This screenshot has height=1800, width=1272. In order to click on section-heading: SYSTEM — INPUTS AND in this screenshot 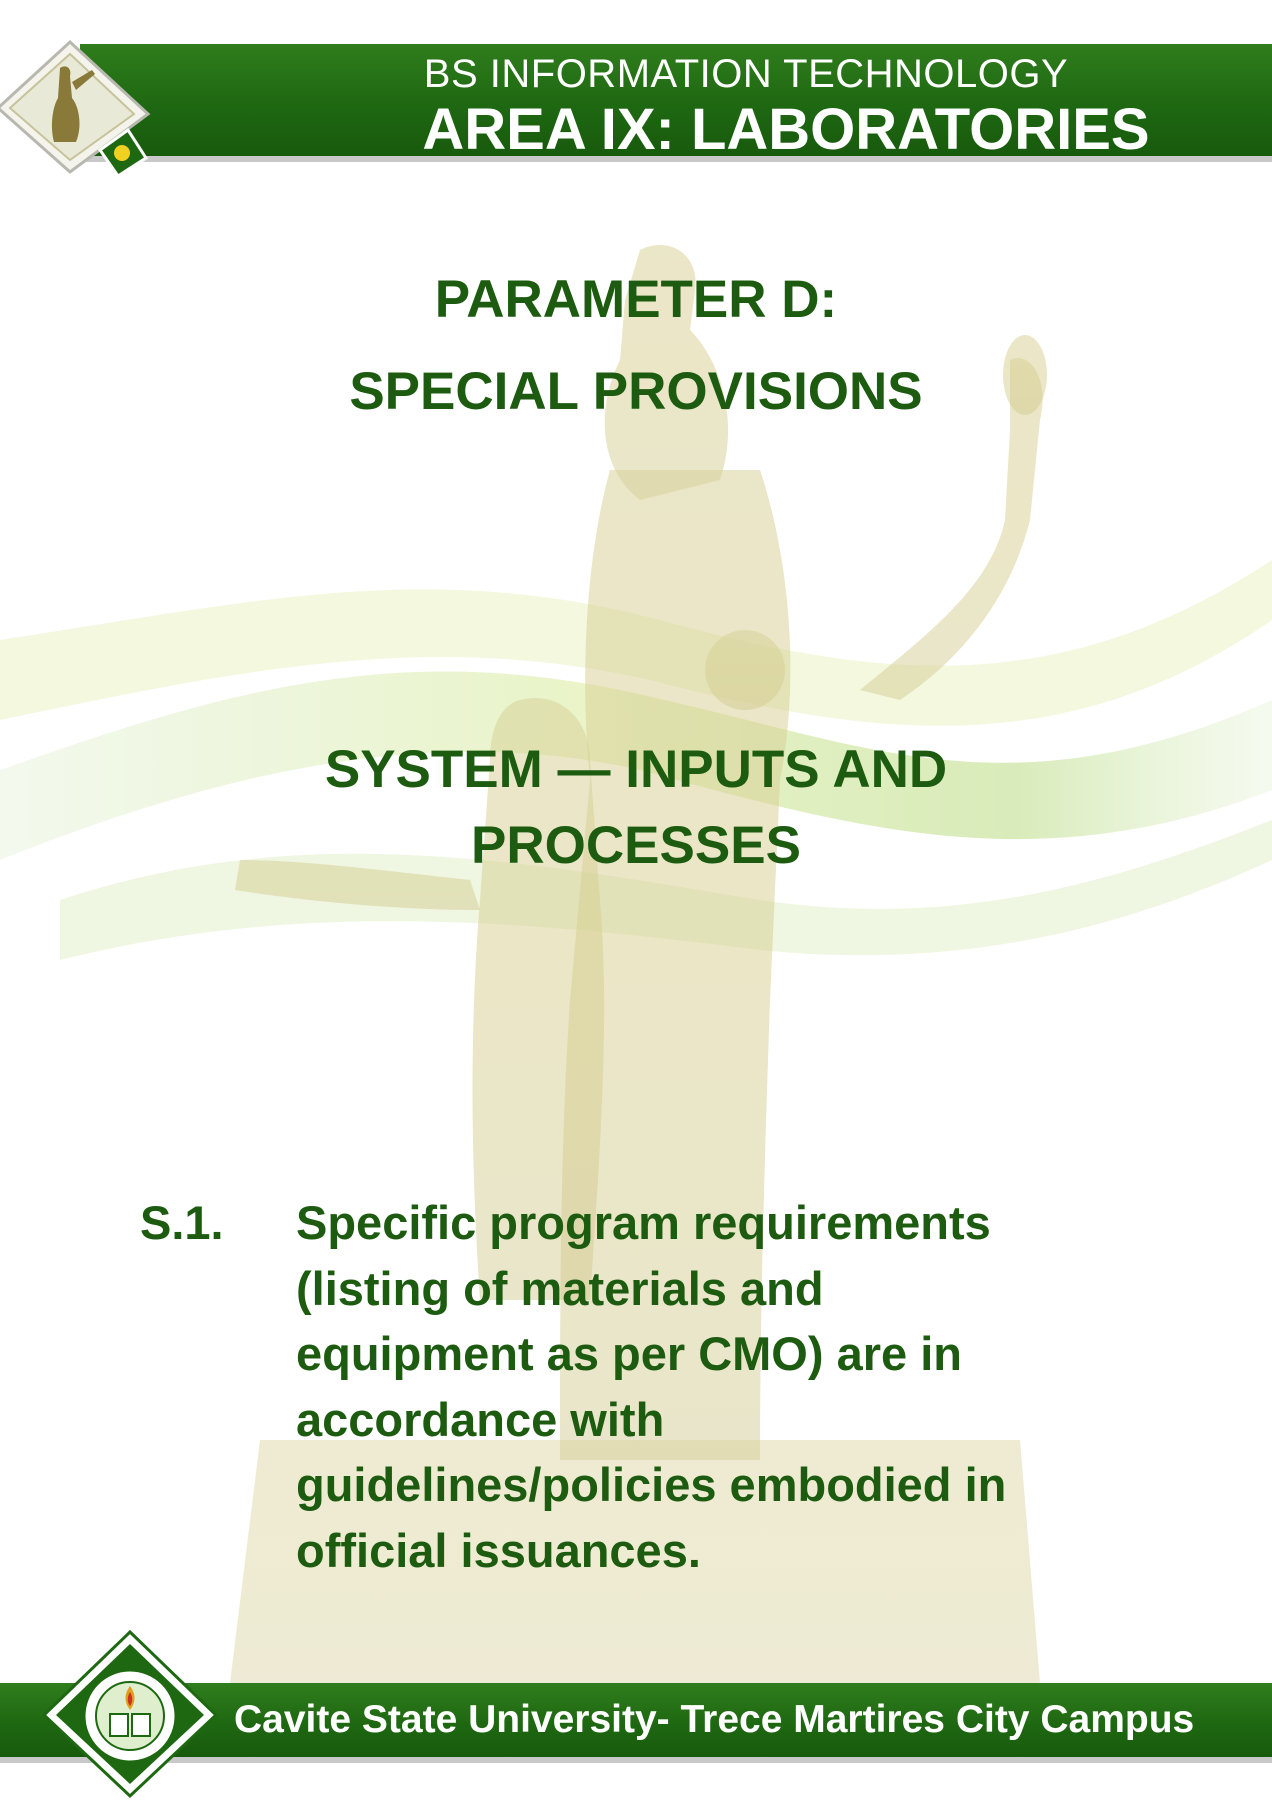, I will do `click(636, 769)`.